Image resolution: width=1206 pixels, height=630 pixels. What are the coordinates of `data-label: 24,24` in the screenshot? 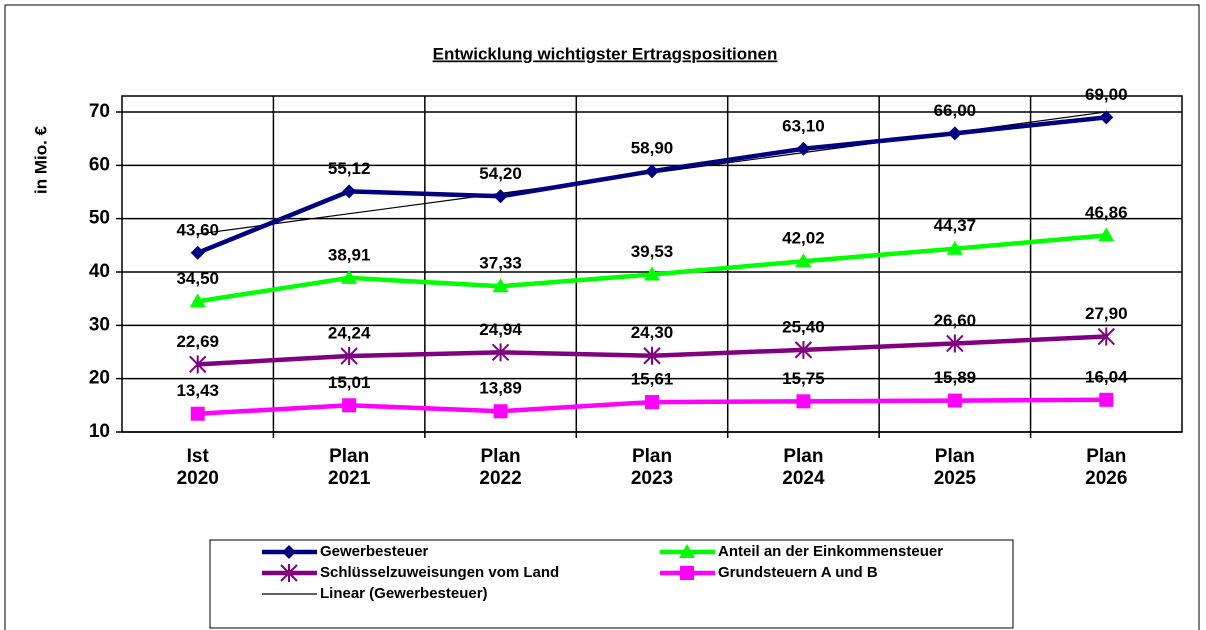 It's located at (349, 333).